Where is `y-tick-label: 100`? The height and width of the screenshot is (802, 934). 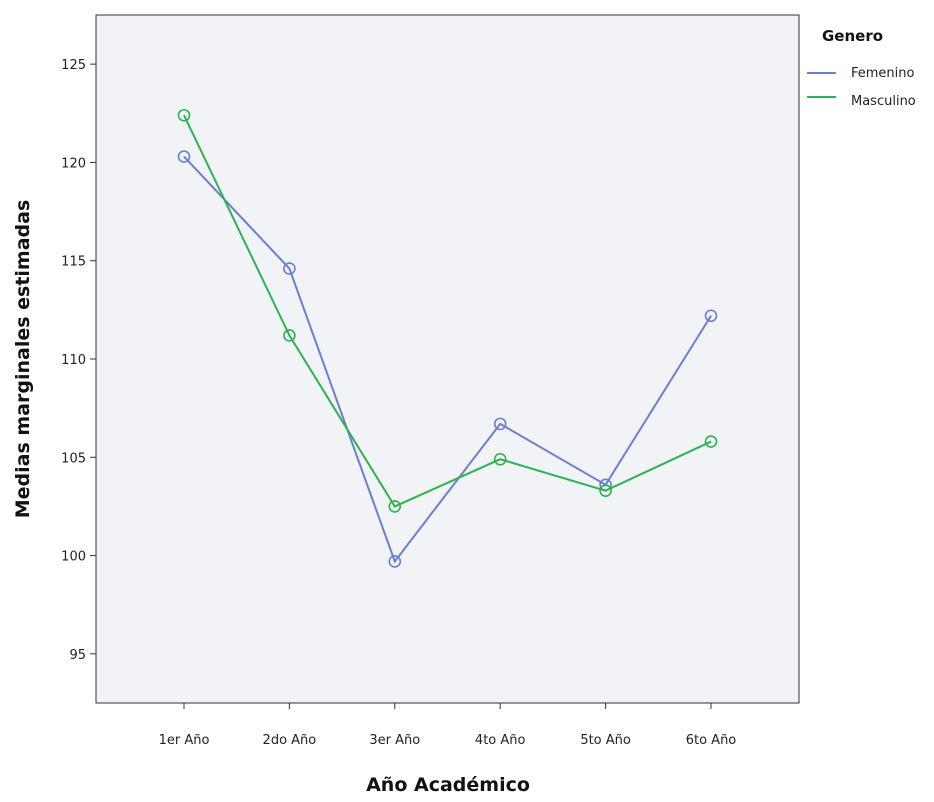 y-tick-label: 100 is located at coordinates (73, 557).